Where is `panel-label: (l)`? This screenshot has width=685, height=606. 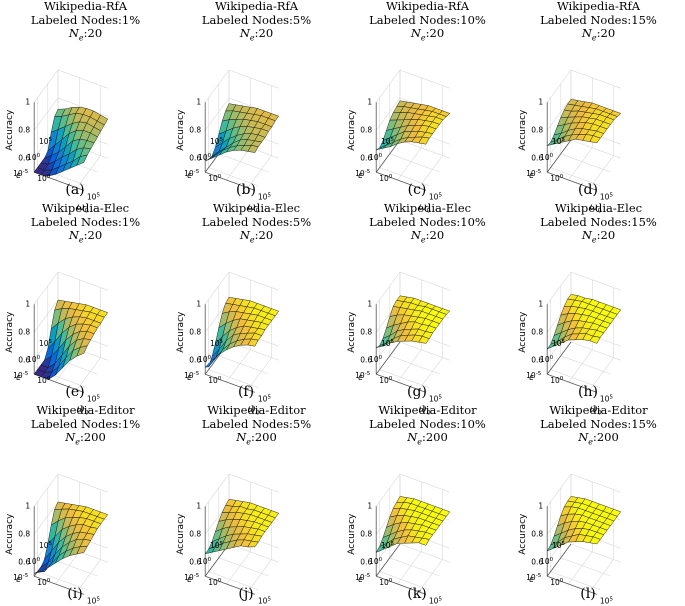
panel-label: (l) is located at coordinates (588, 594).